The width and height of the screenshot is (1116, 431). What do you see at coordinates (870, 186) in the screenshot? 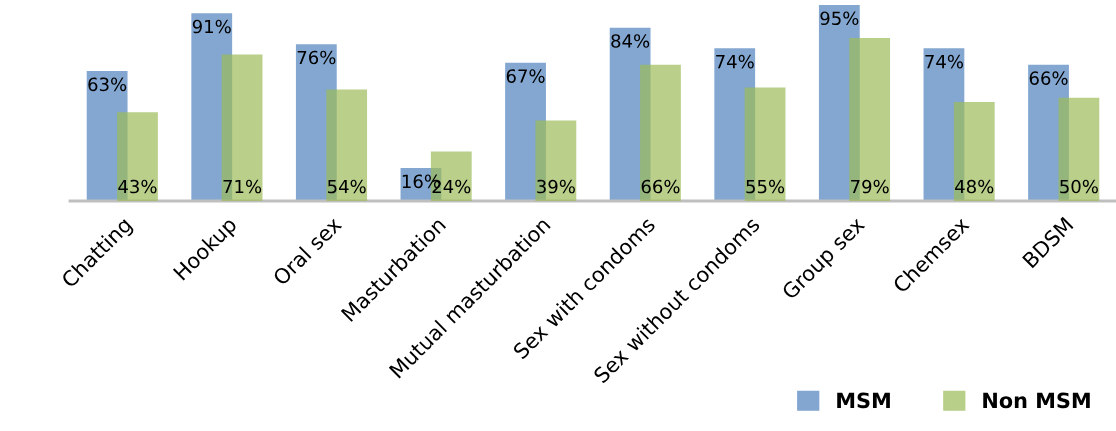
I see `data-label: 79%` at bounding box center [870, 186].